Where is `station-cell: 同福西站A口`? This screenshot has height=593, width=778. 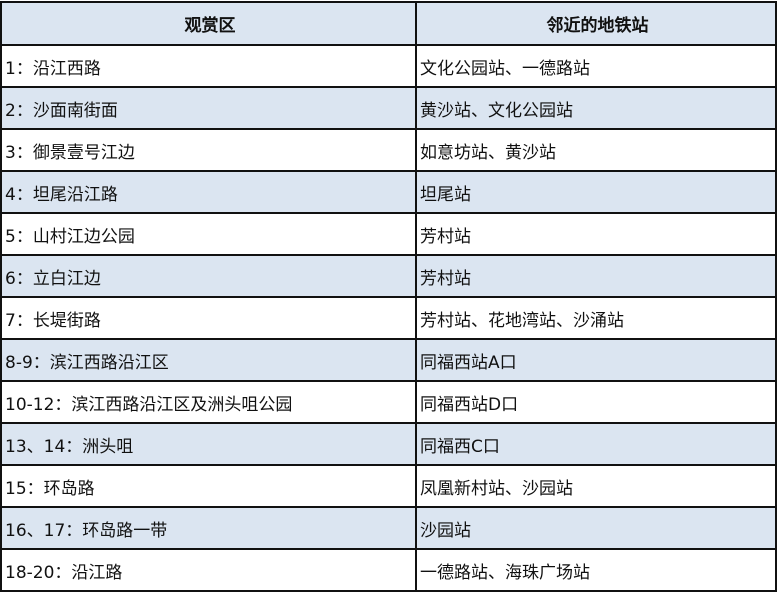 station-cell: 同福西站A口 is located at coordinates (596, 360).